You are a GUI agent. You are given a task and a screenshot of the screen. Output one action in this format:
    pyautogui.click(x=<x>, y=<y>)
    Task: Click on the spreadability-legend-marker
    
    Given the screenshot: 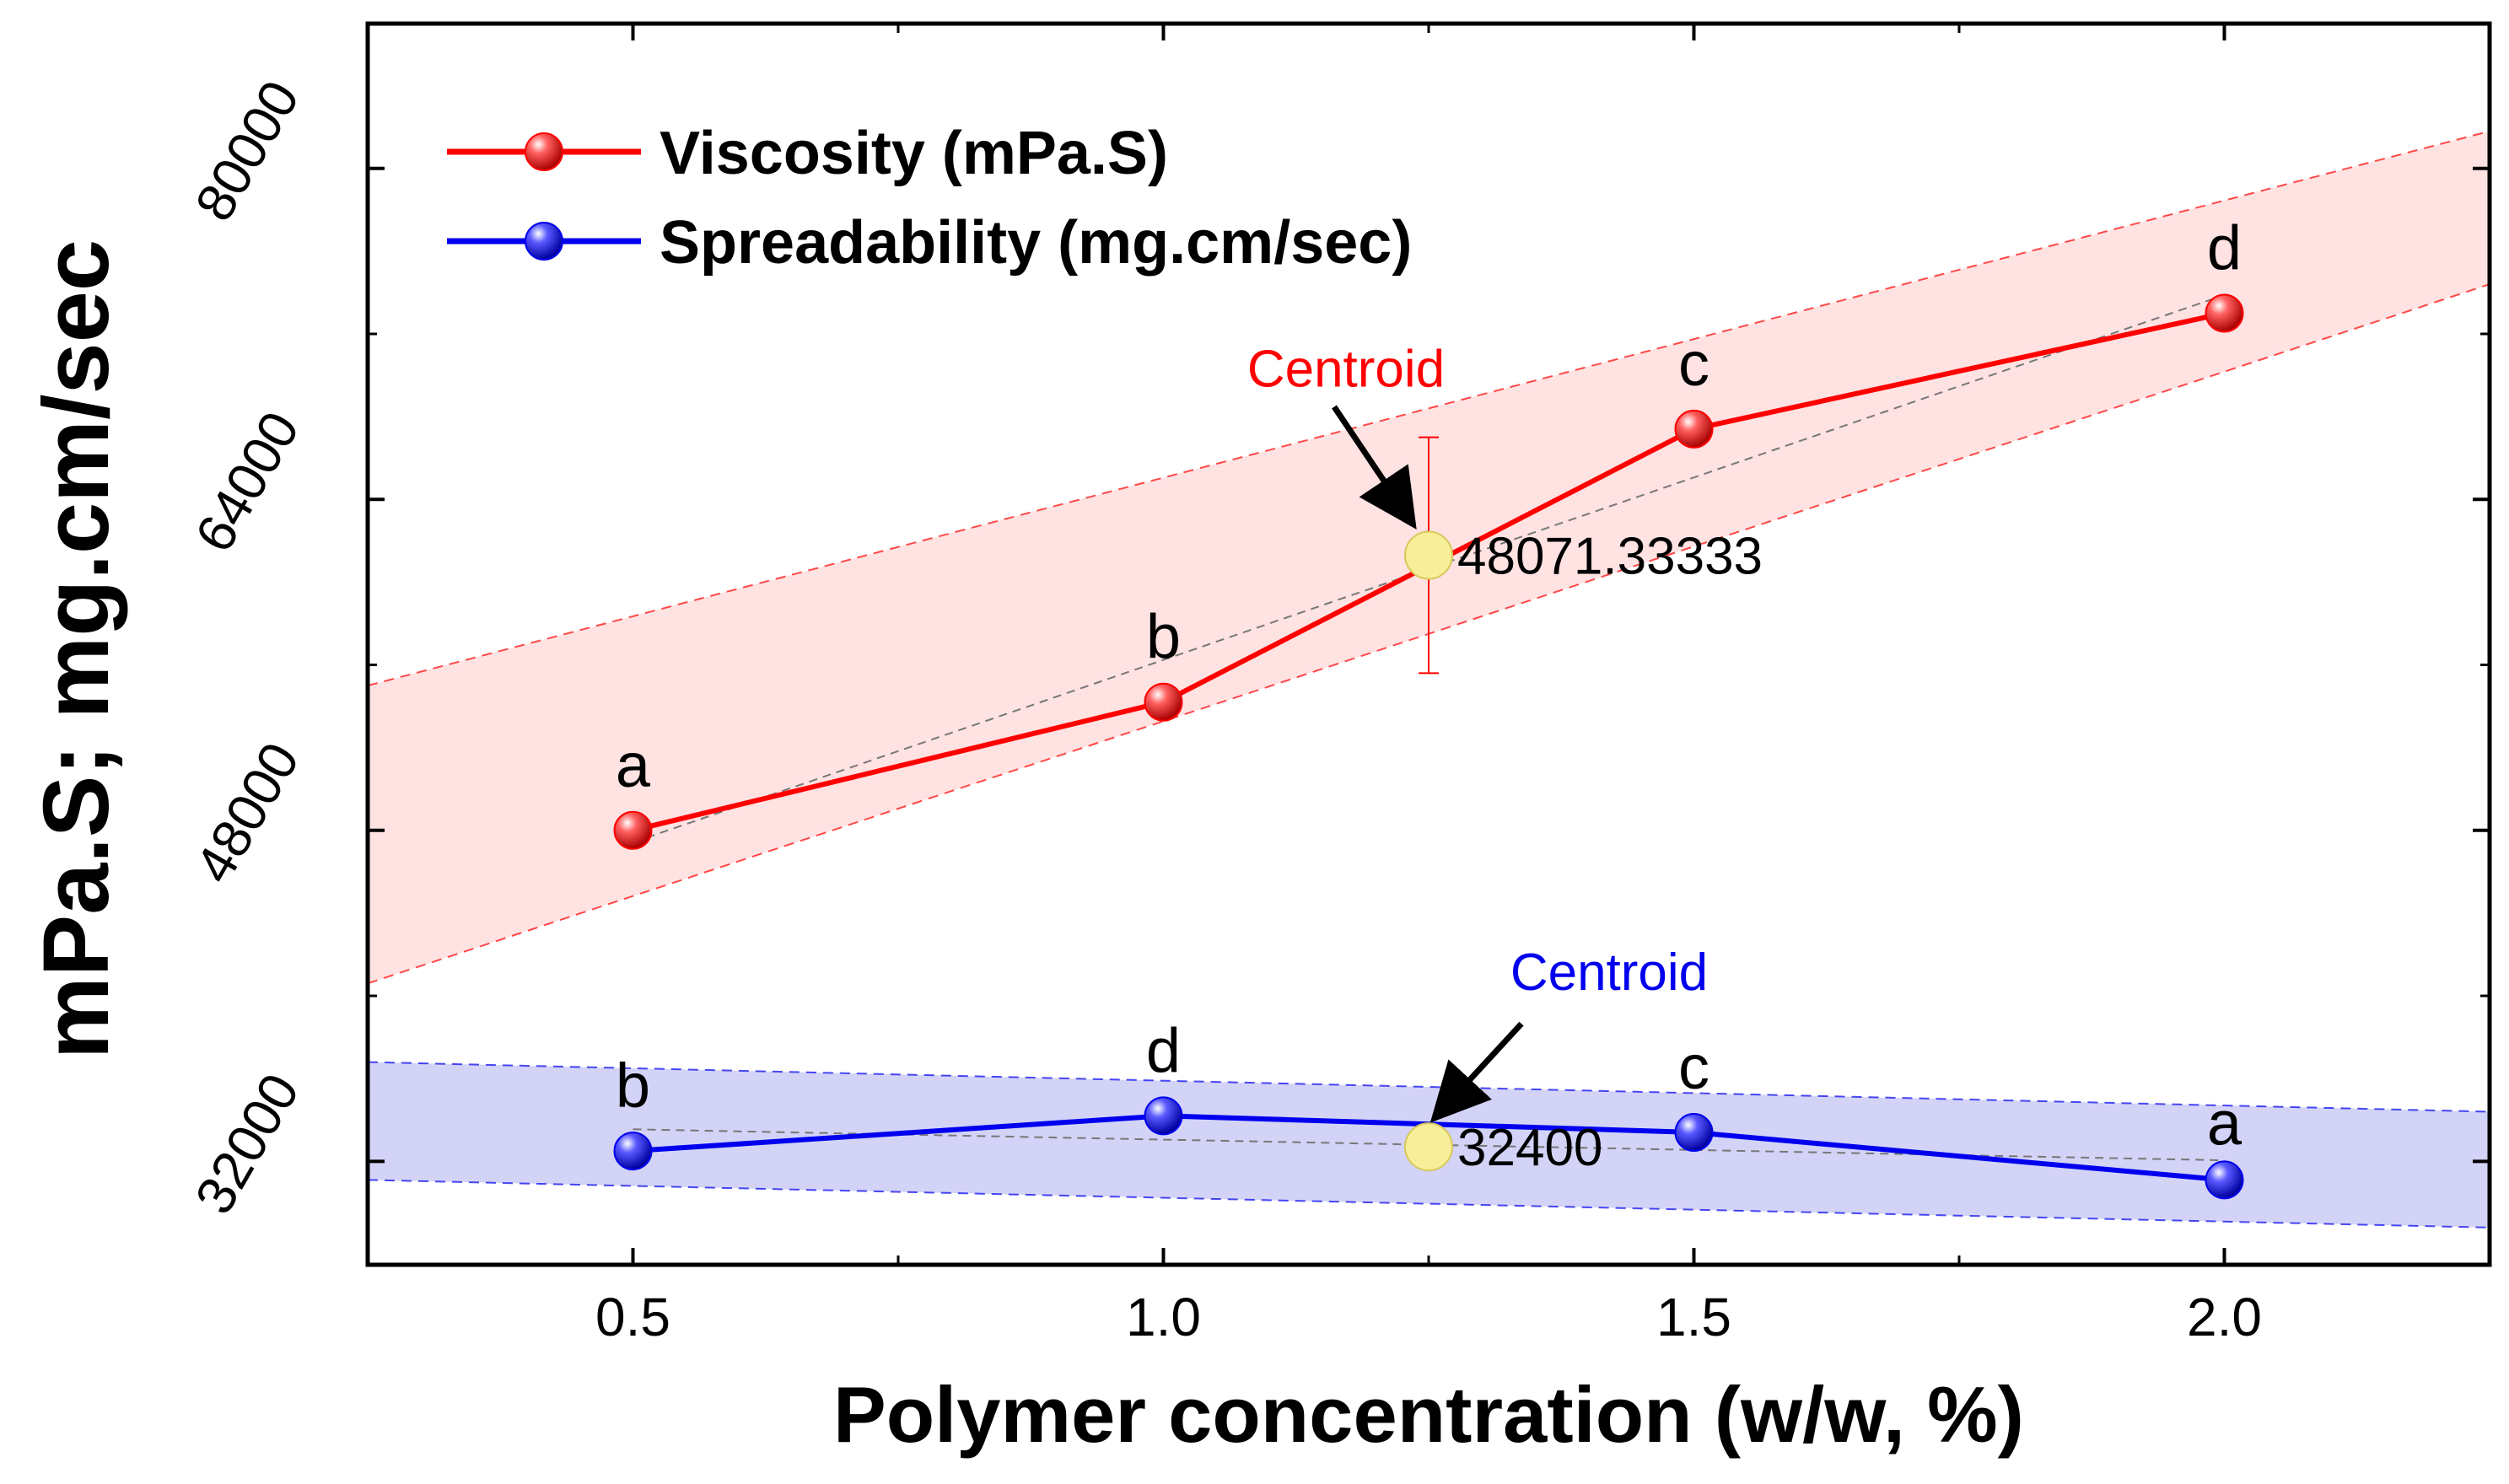 What is the action you would take?
    pyautogui.click(x=544, y=241)
    